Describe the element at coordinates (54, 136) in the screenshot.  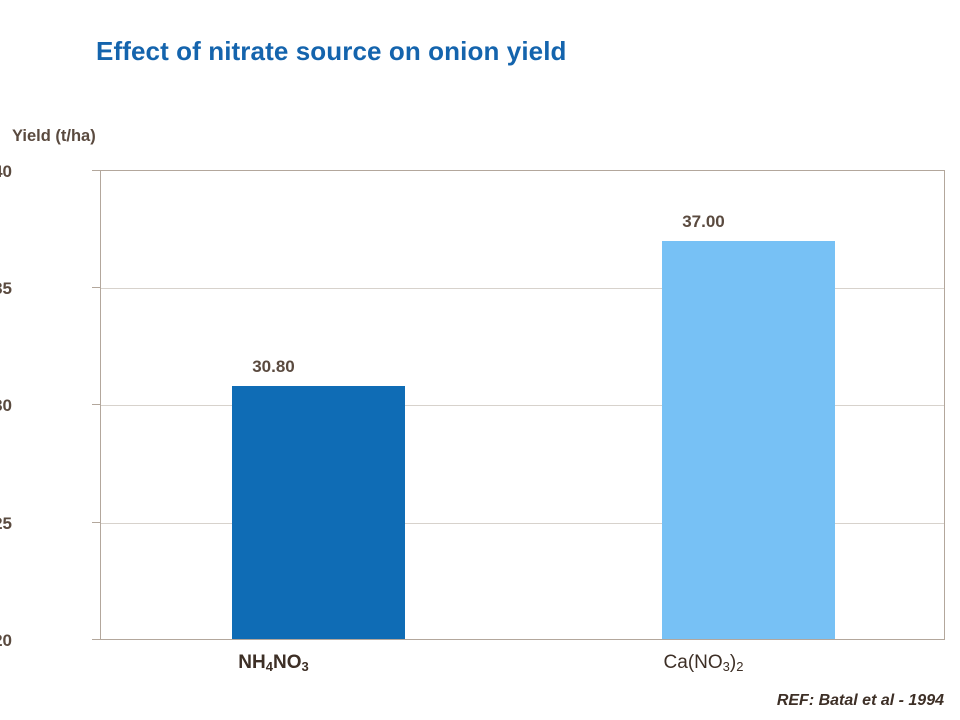
I see `y-axis-label: Yield (t/ha)` at that location.